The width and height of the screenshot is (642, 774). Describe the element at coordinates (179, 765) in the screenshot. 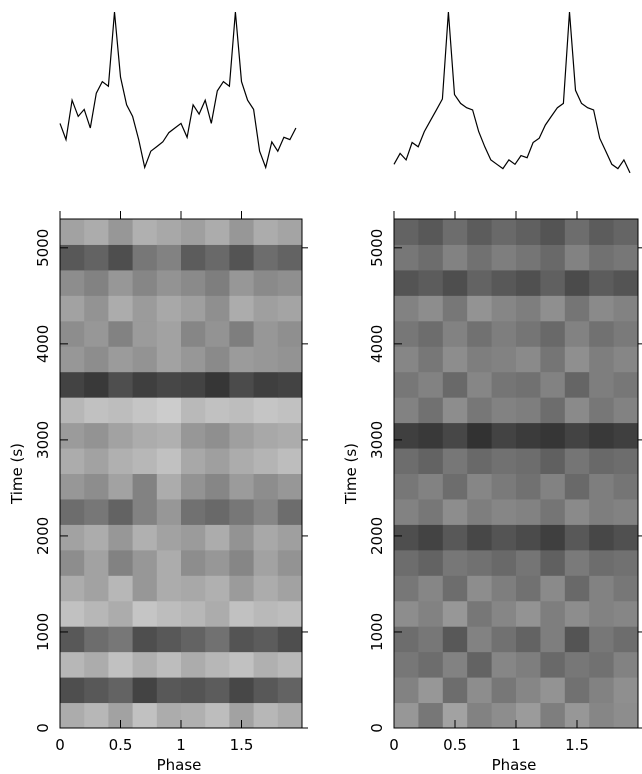

I see `x-axis-label: Phase` at that location.